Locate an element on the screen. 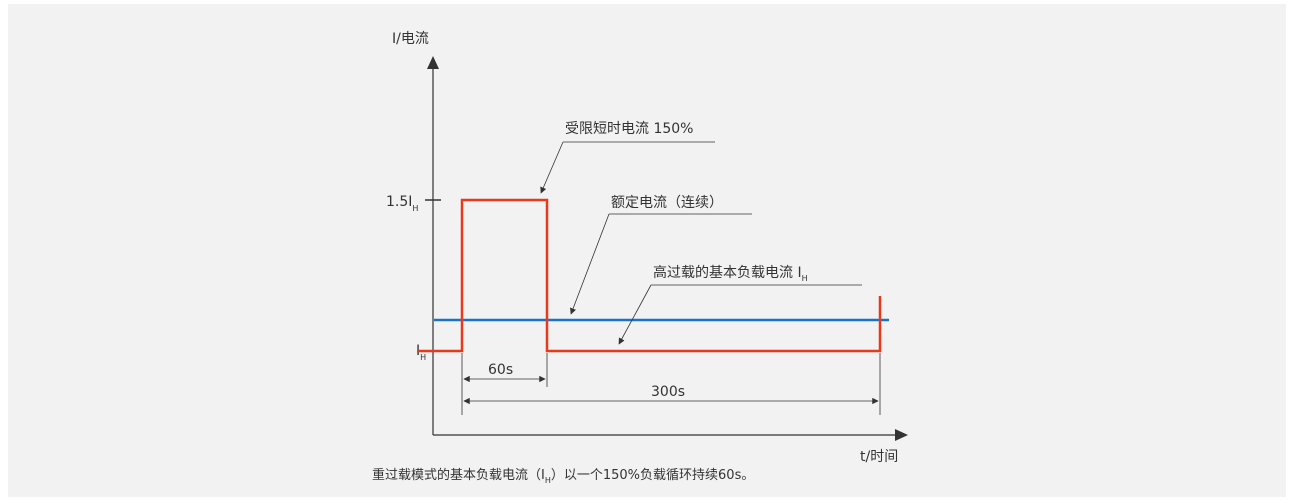 This screenshot has height=503, width=1292. callout-rated-label: 额定电流（连续） is located at coordinates (667, 202).